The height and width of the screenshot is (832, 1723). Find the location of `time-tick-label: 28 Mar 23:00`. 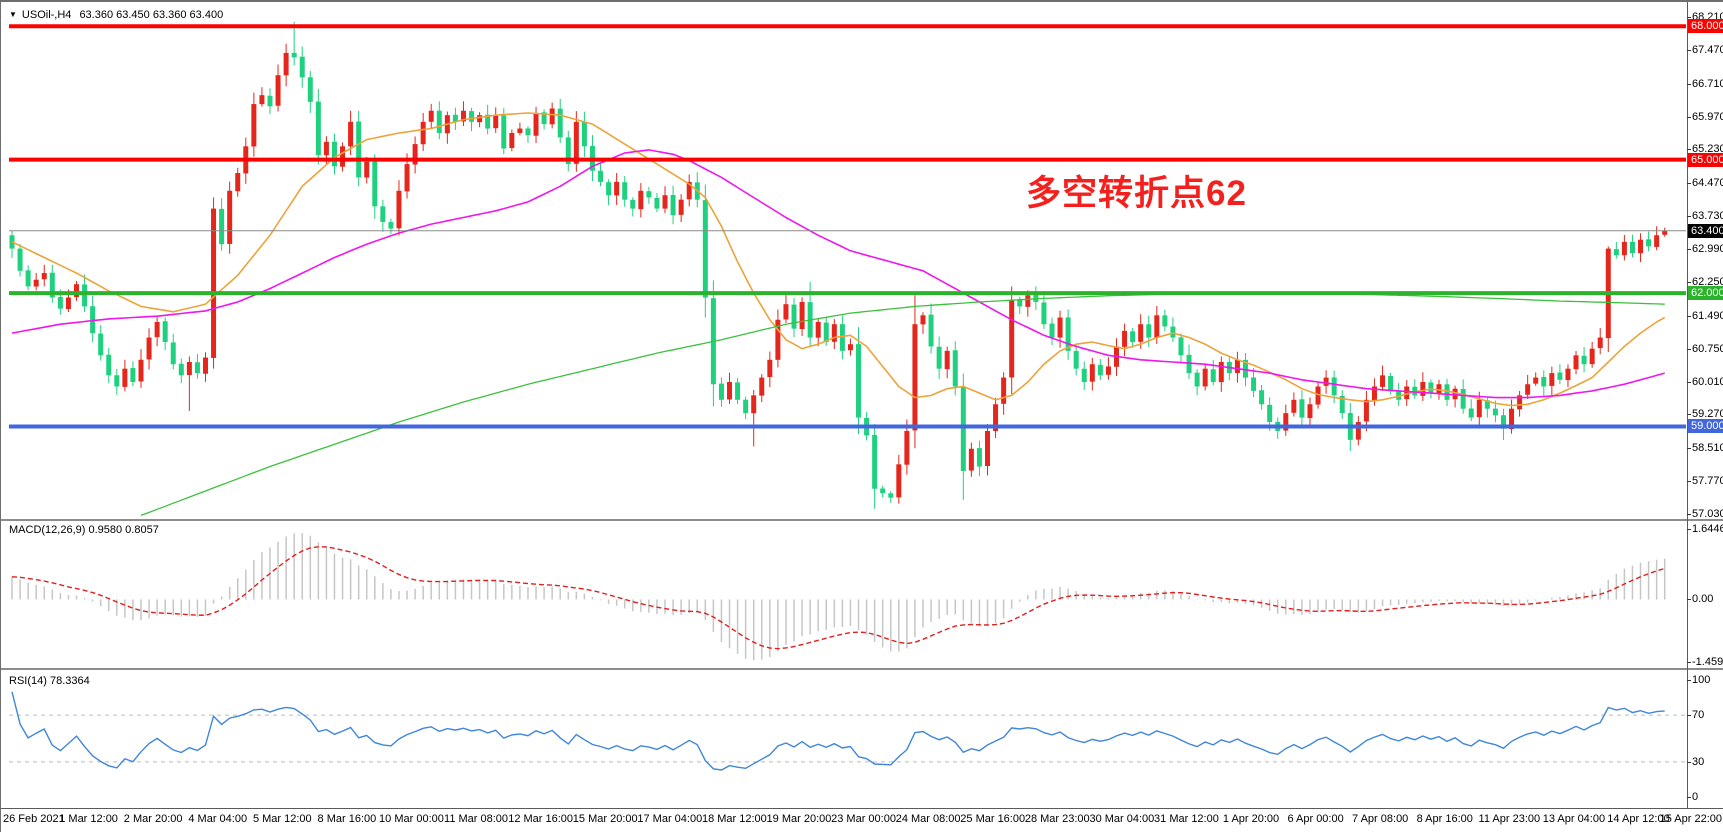

time-tick-label: 28 Mar 23:00 is located at coordinates (1057, 819).